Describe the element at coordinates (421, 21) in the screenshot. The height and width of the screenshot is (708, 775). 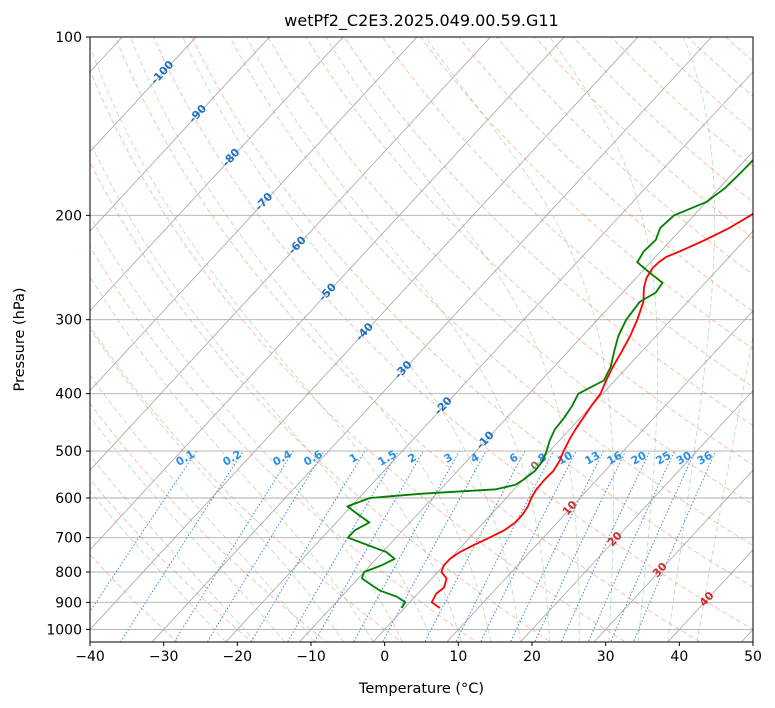
I see `chart-title: wetPf2_C2E3.2025.049.00.59.G11` at that location.